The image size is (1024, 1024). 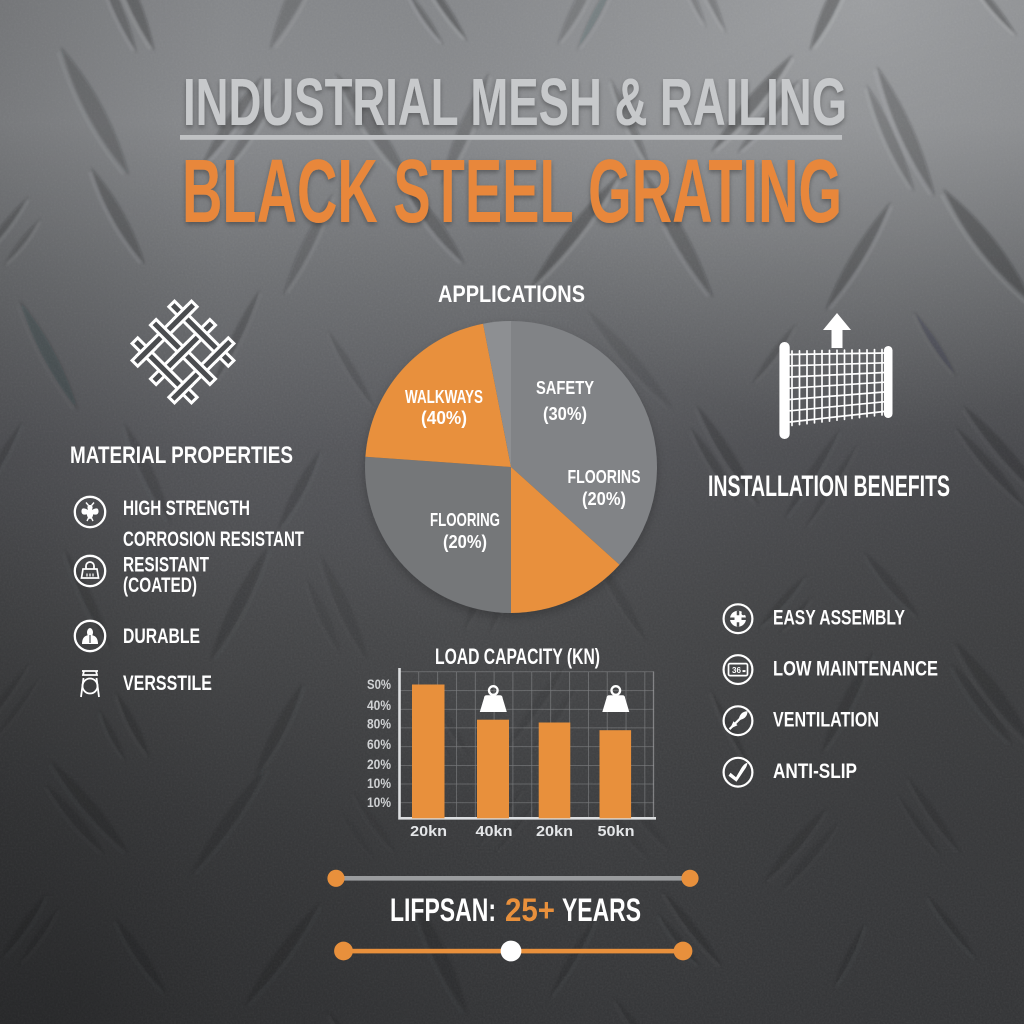 What do you see at coordinates (213, 539) in the screenshot?
I see `svg-text: CORROSION RESISTANT` at bounding box center [213, 539].